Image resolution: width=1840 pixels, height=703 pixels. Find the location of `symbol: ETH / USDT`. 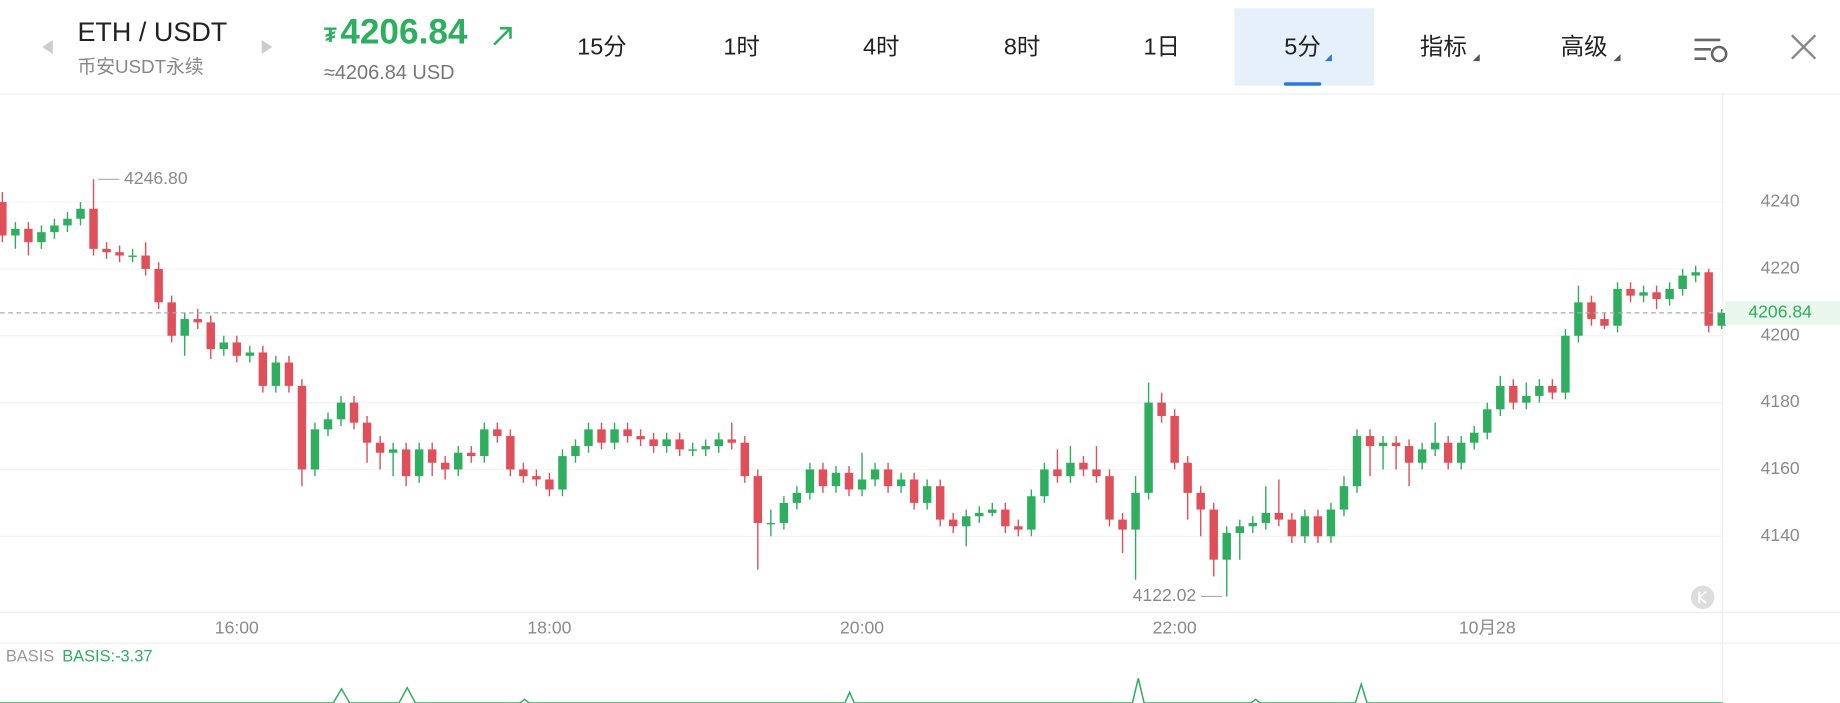

symbol: ETH / USDT is located at coordinates (152, 32).